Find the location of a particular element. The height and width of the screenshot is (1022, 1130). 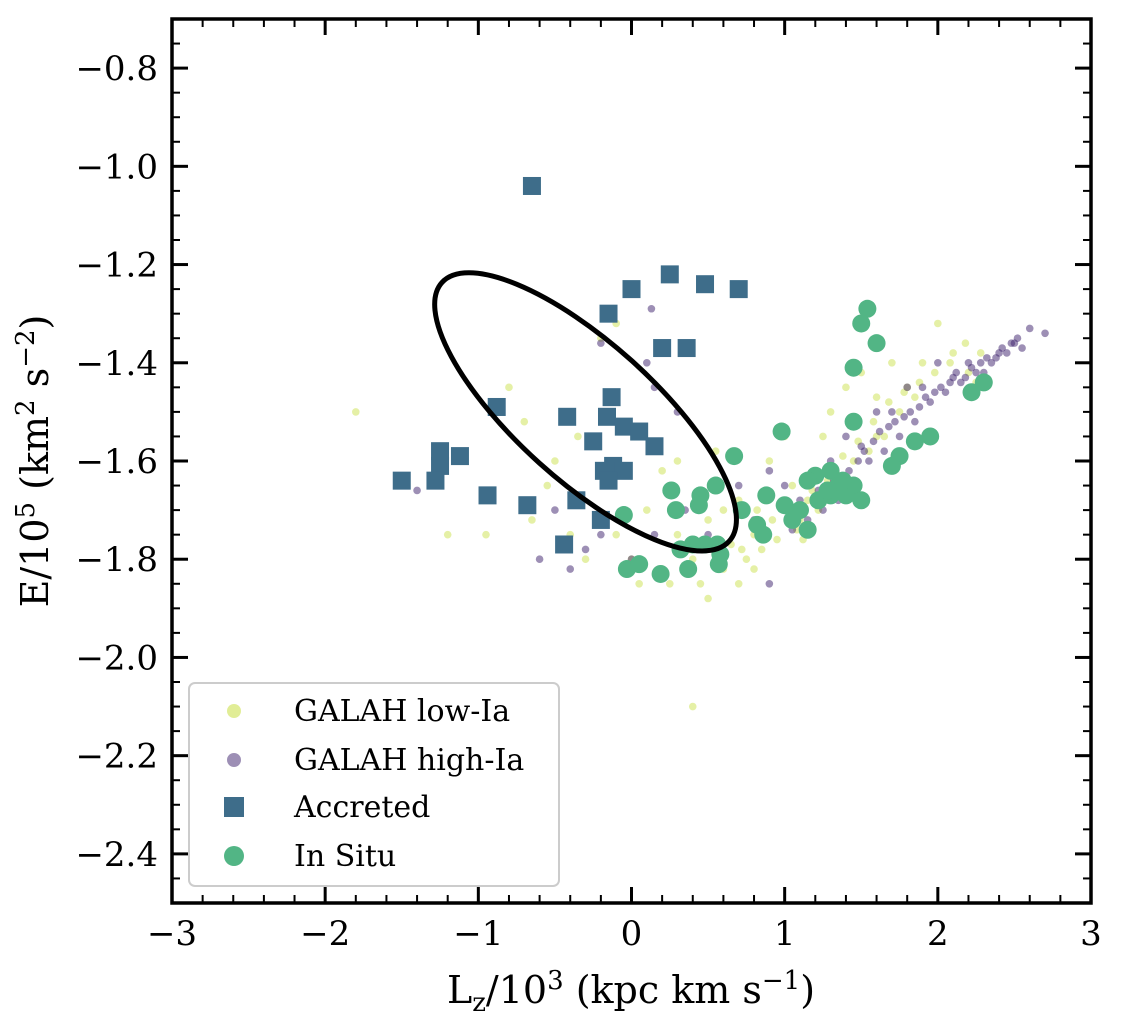

y-axis-title: E/105 (km2 s−2) is located at coordinates (34, 461).